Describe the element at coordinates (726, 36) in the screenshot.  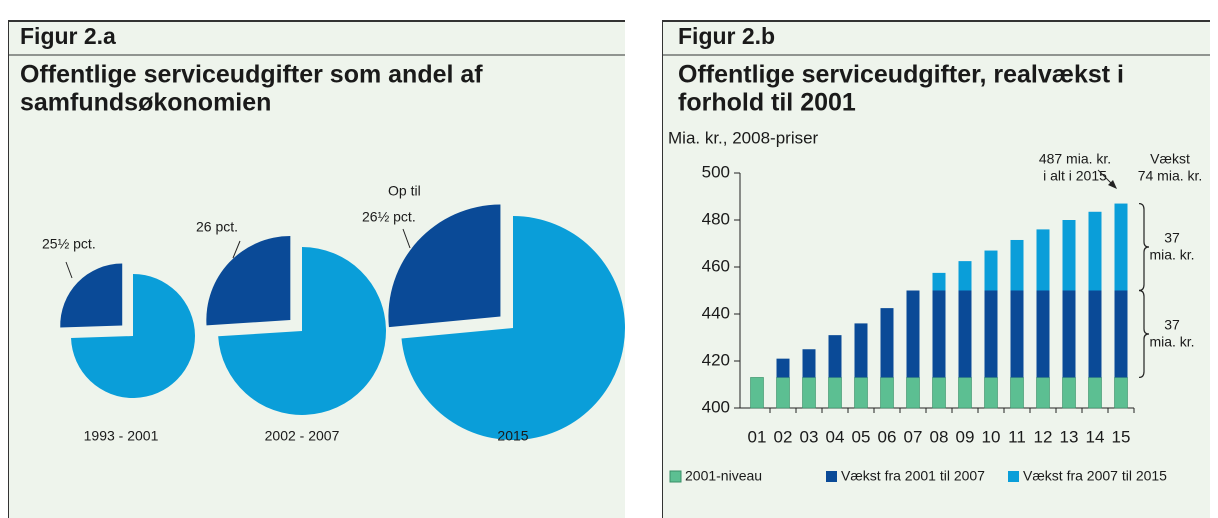
I see `figure-label: Figur 2.b` at that location.